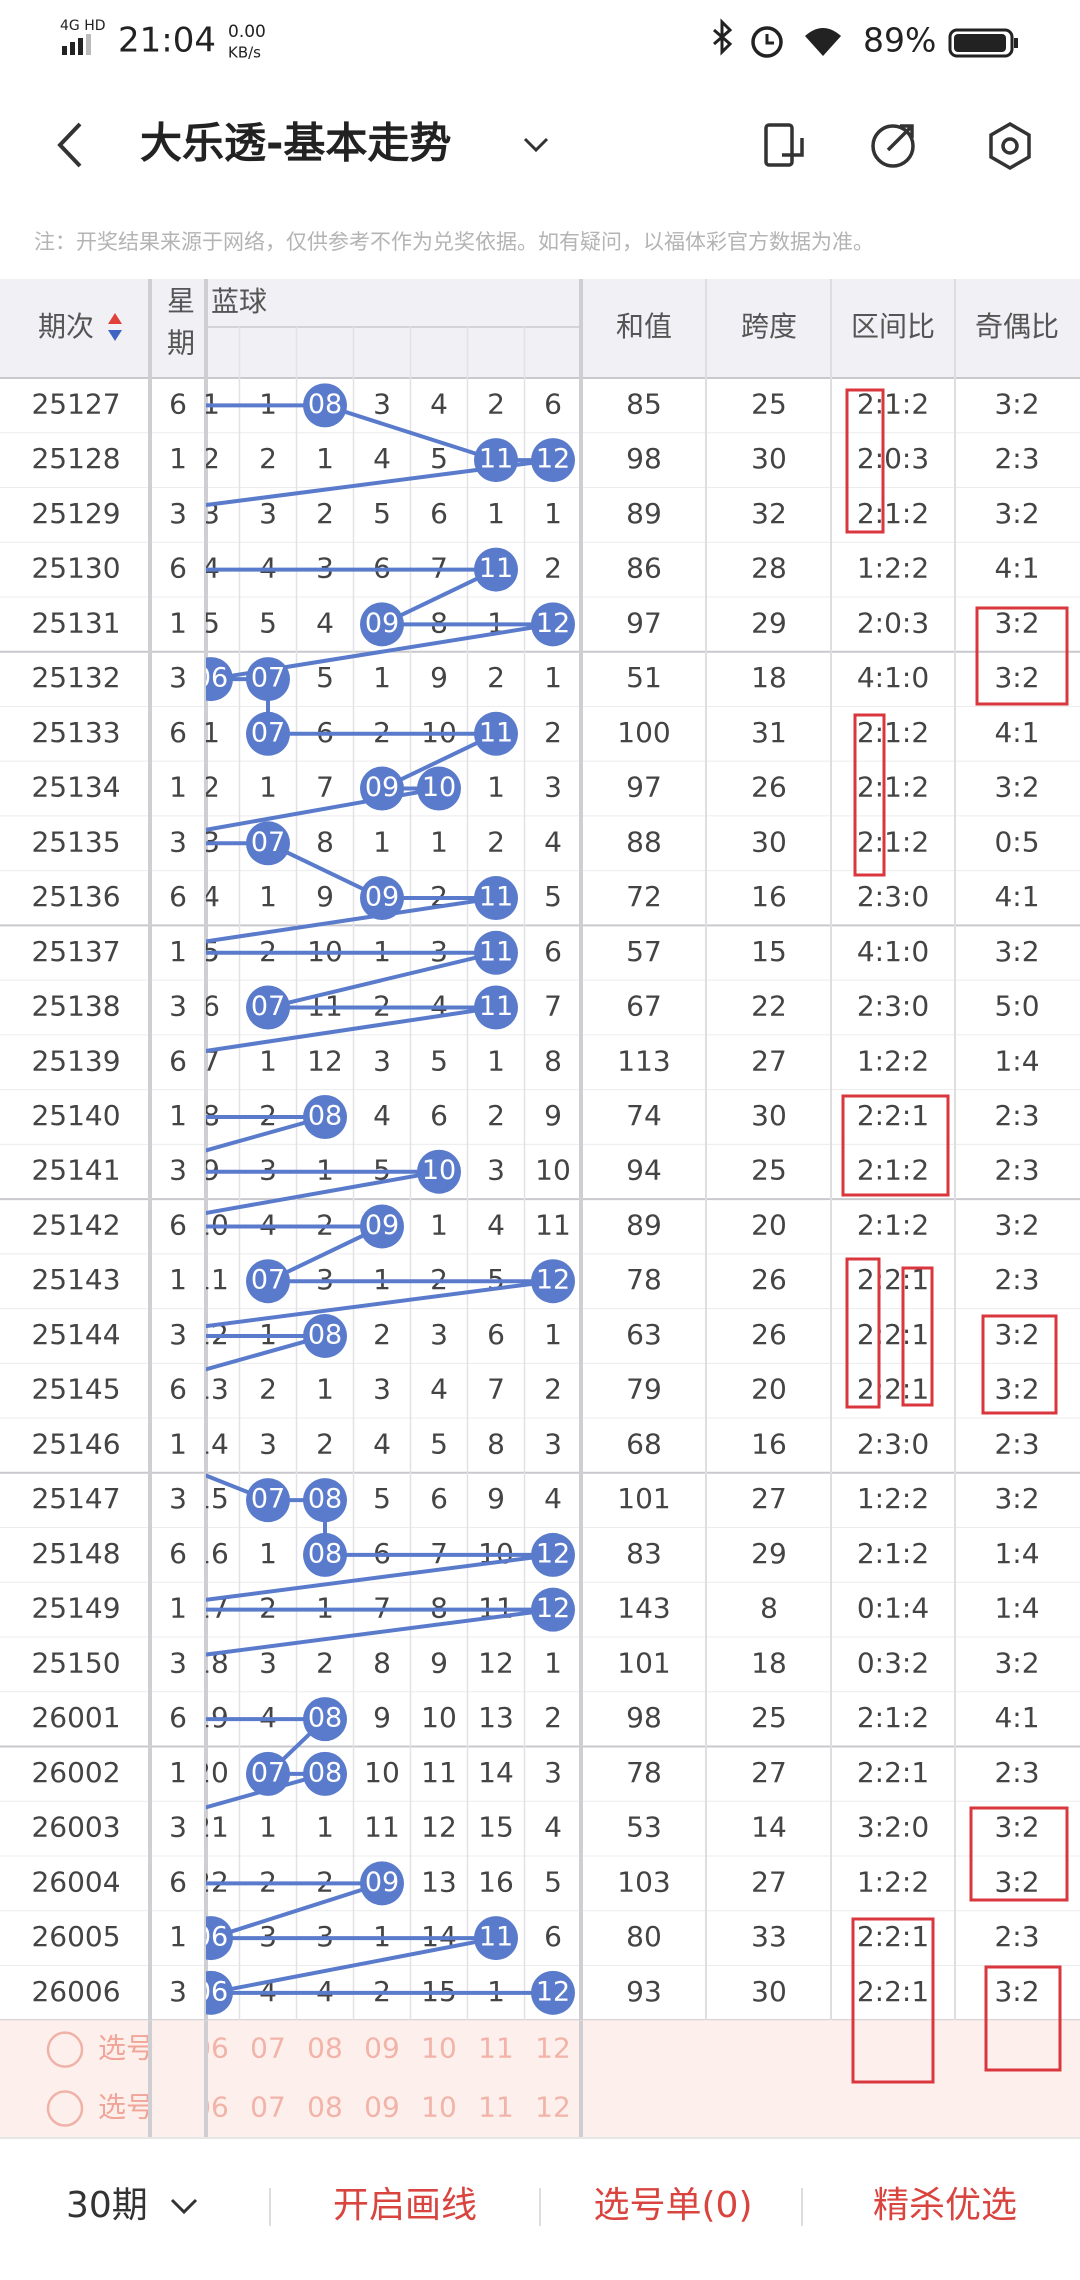  Describe the element at coordinates (115, 318) in the screenshot. I see `sort-up` at that location.